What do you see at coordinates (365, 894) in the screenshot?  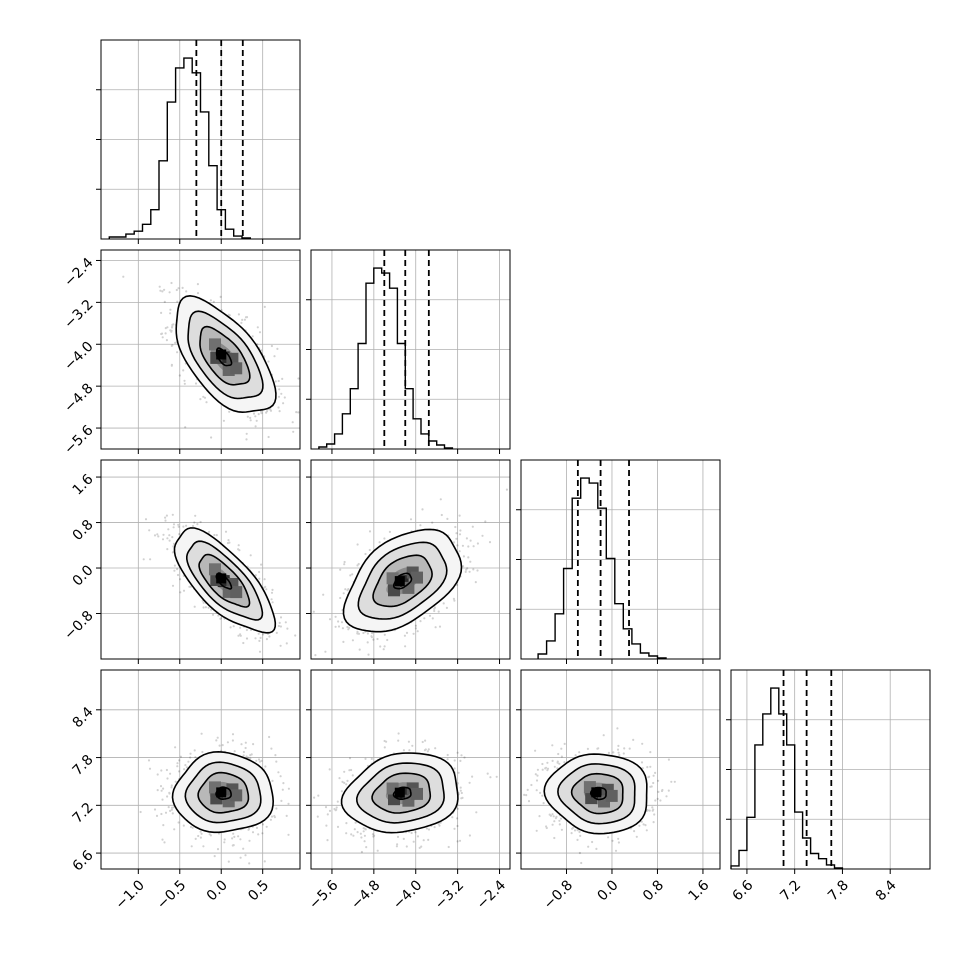 I see `x-tick-label: −4.8` at bounding box center [365, 894].